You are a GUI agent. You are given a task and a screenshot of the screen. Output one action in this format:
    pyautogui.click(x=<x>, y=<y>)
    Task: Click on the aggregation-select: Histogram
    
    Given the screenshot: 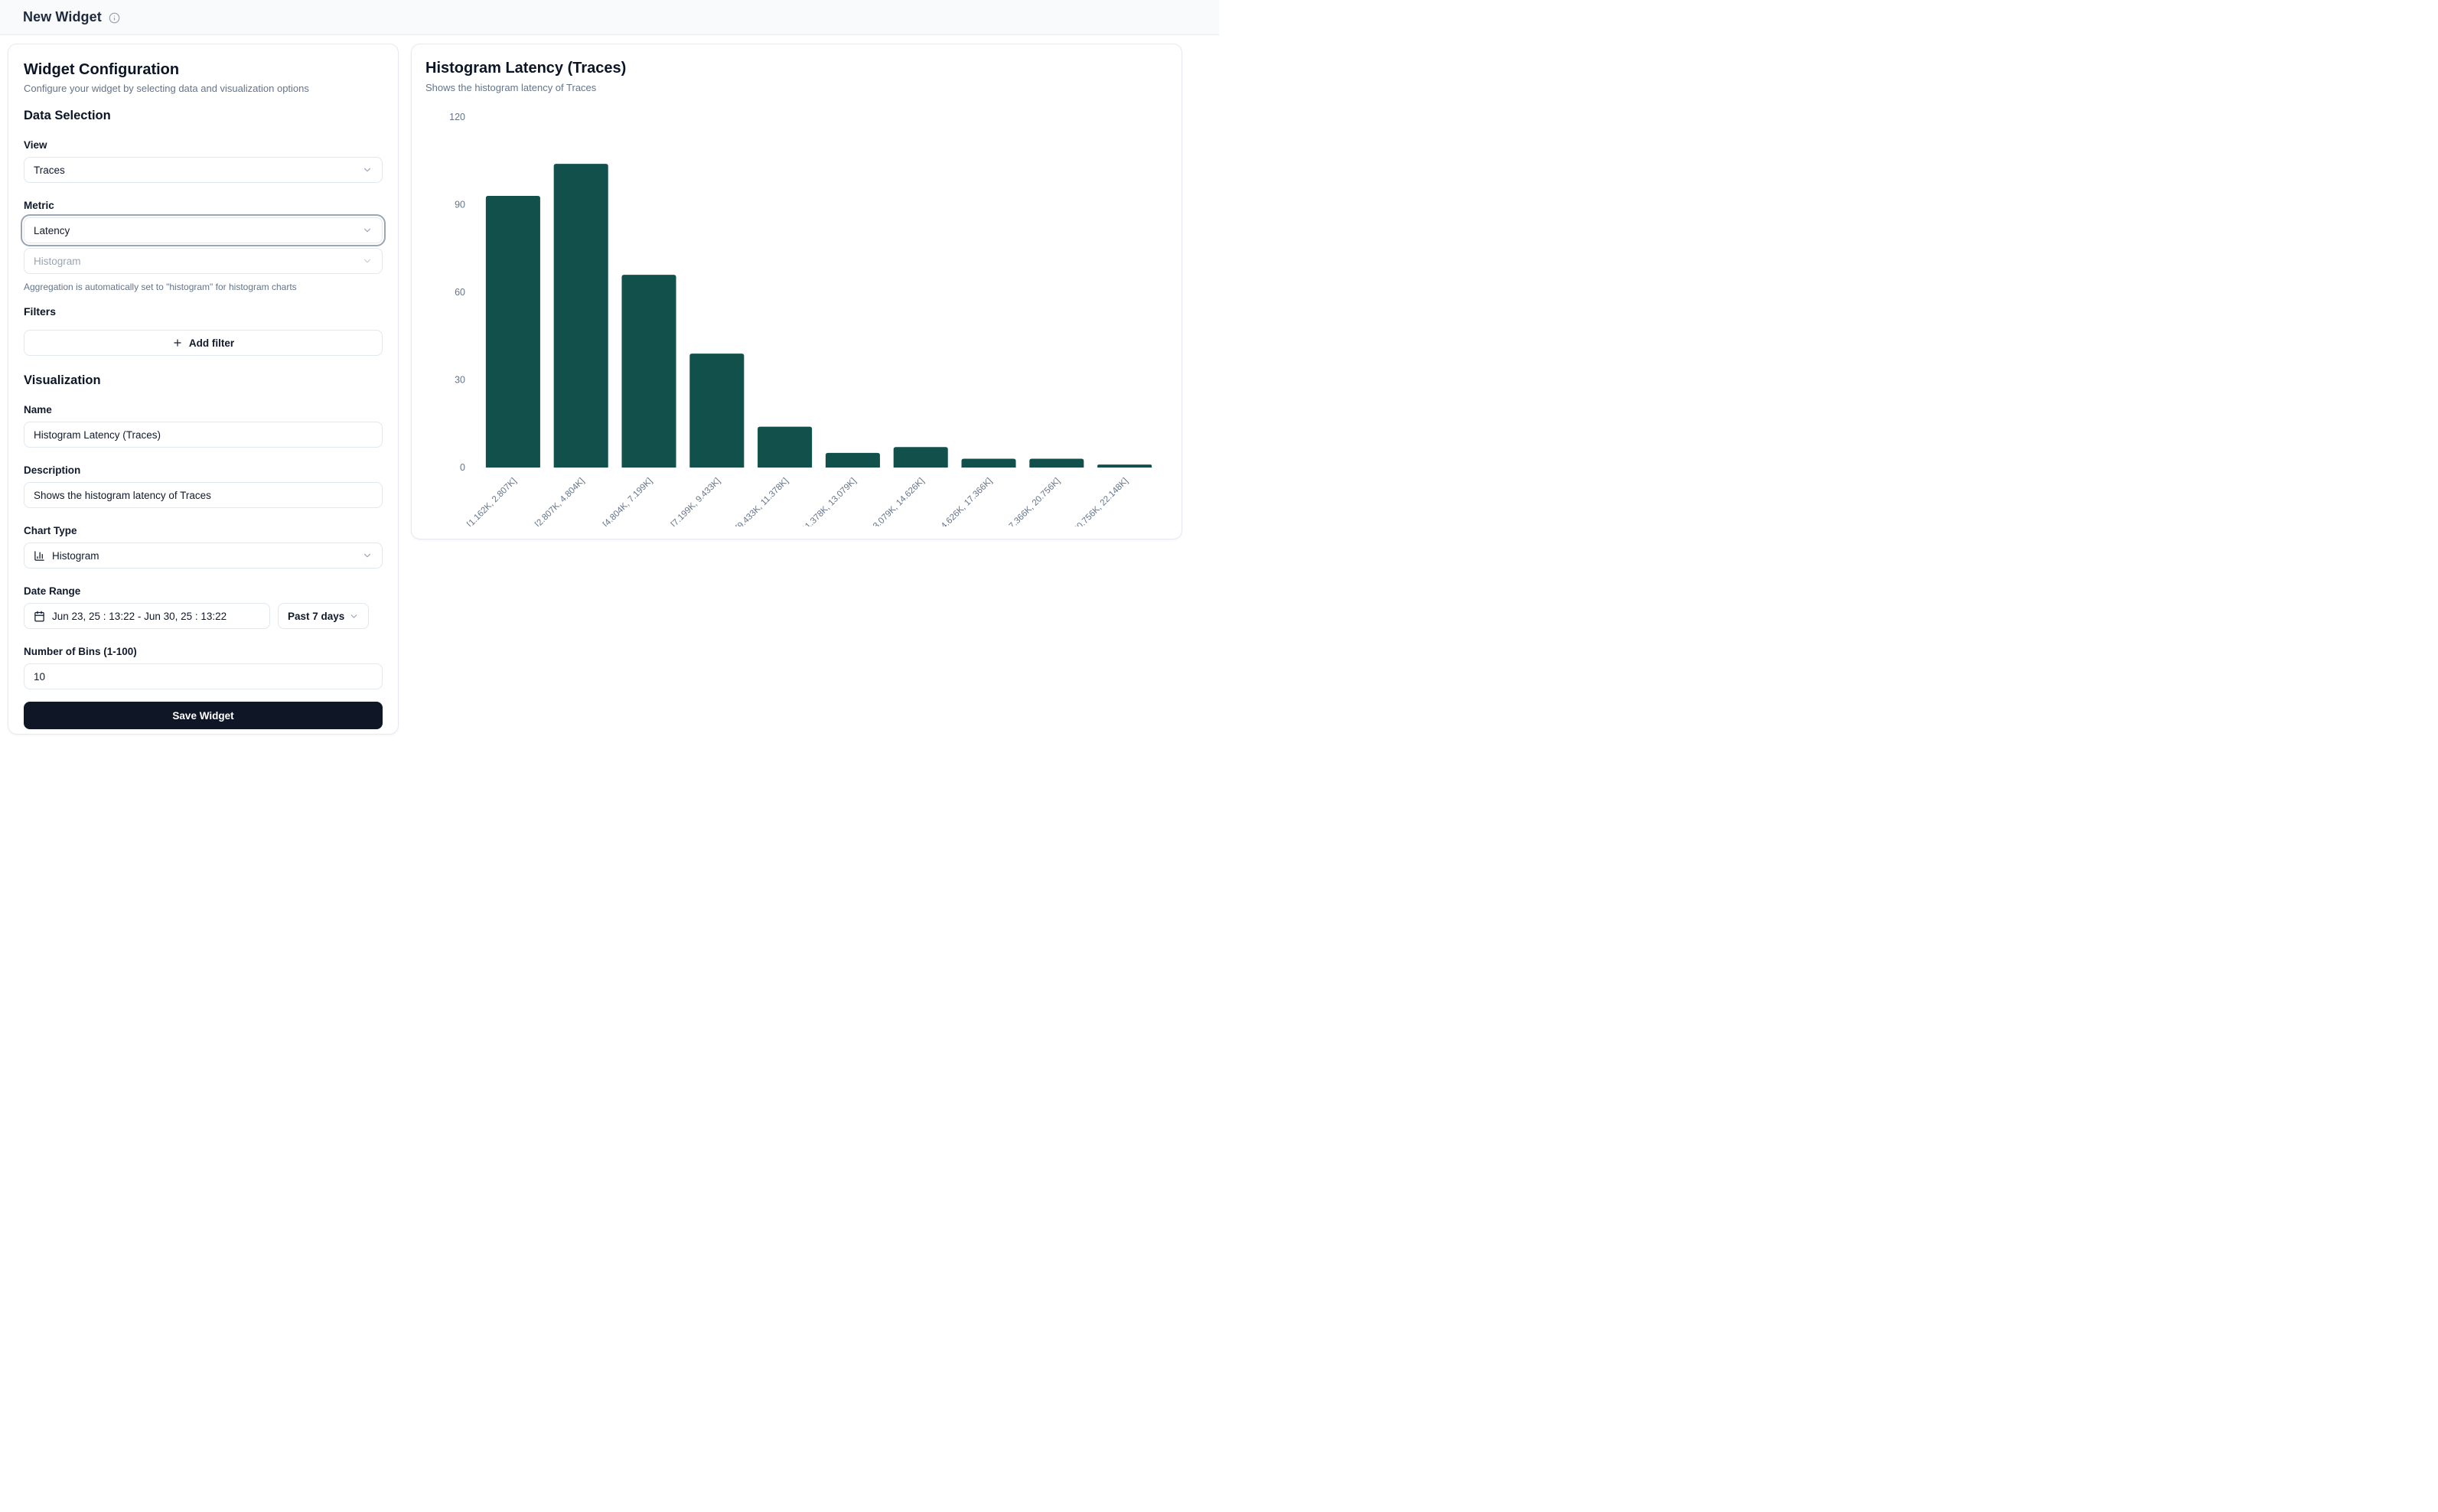 What is the action you would take?
    pyautogui.click(x=204, y=261)
    